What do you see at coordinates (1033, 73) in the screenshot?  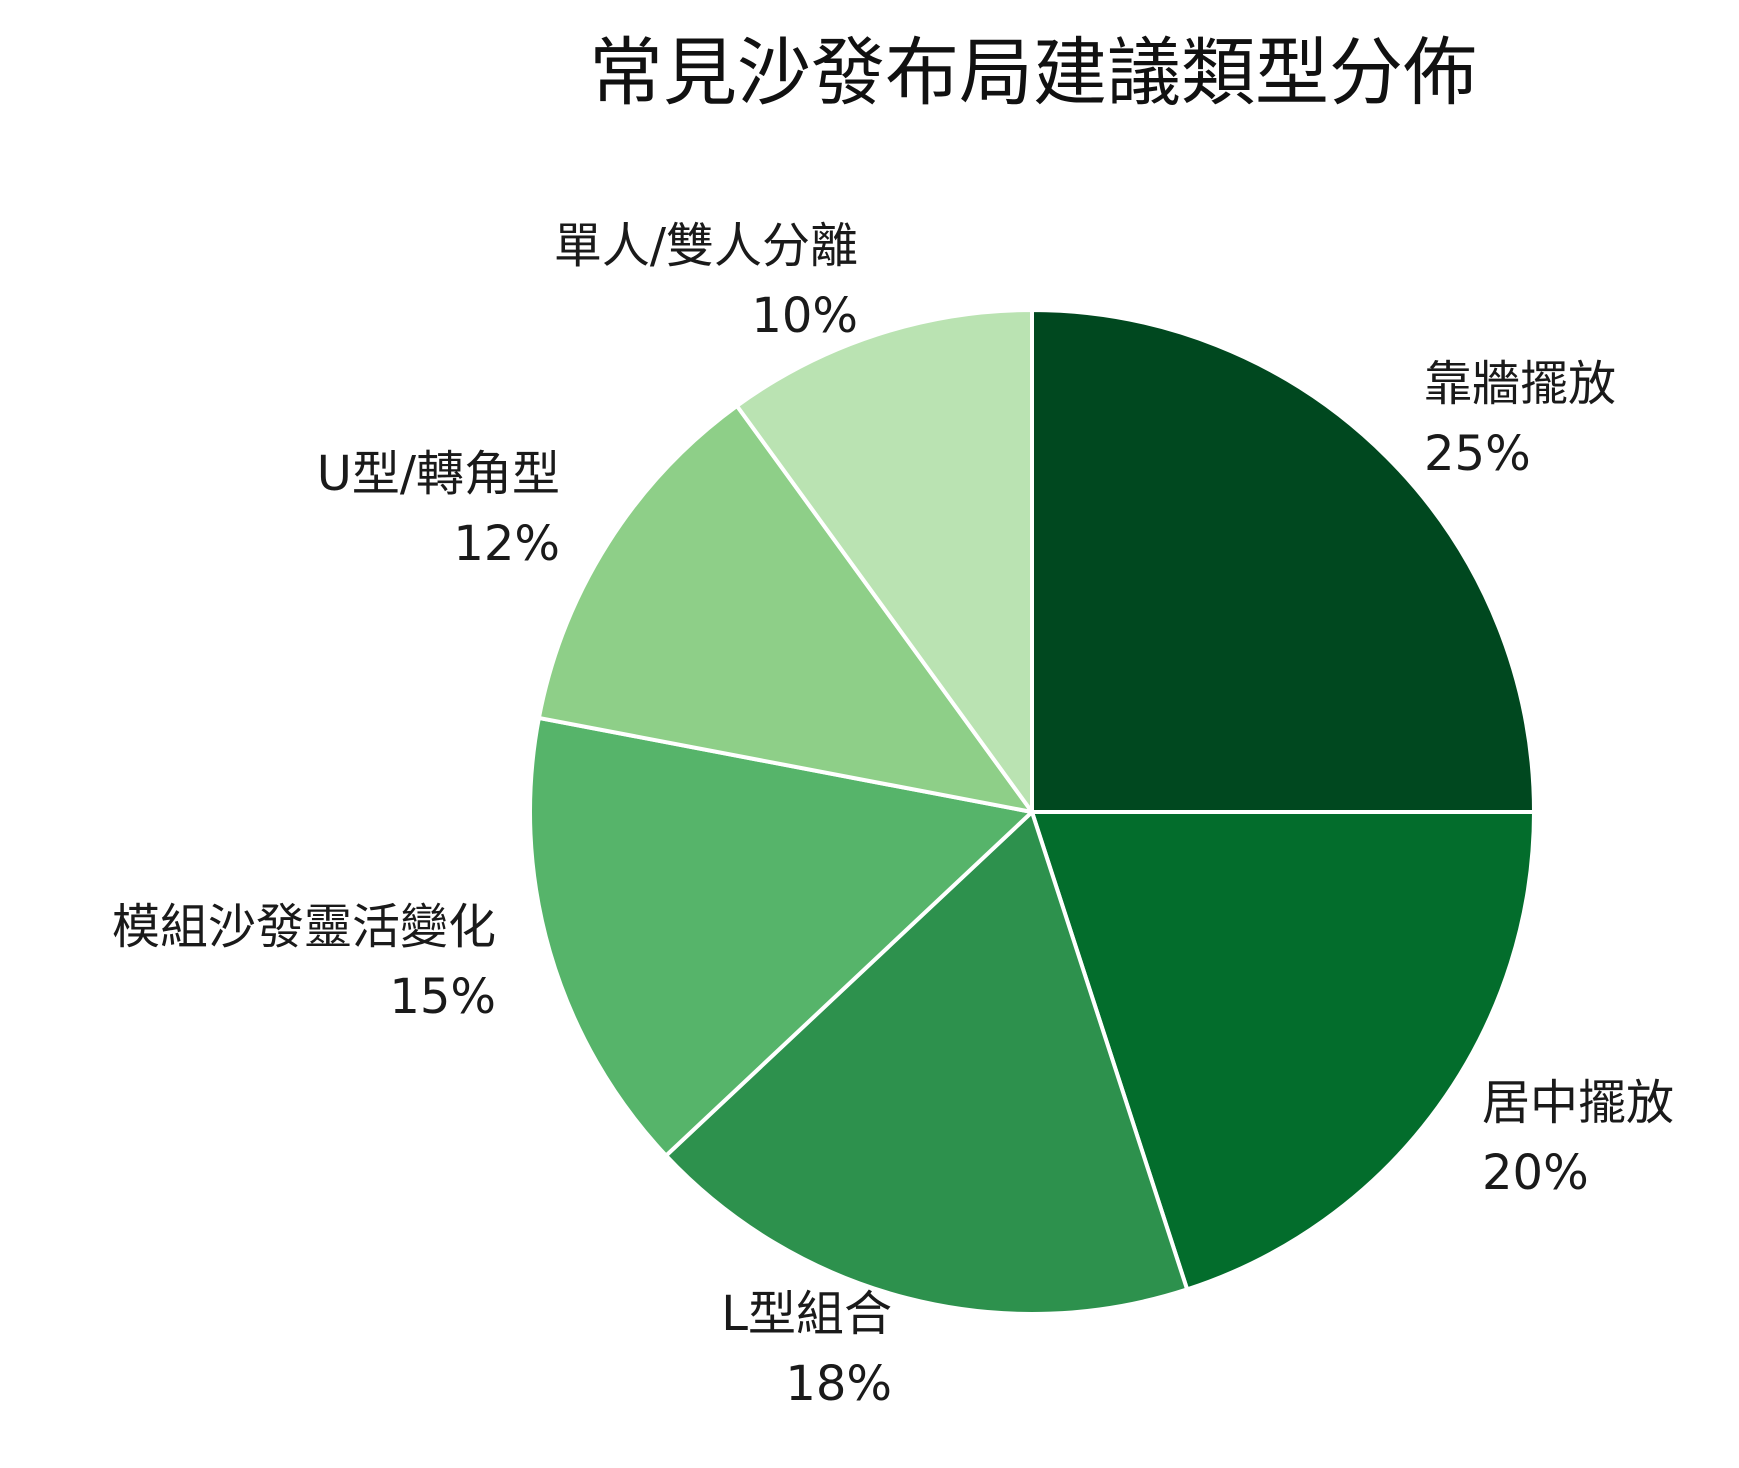 I see `chart-title: 常見沙發布局建議類型分佈` at bounding box center [1033, 73].